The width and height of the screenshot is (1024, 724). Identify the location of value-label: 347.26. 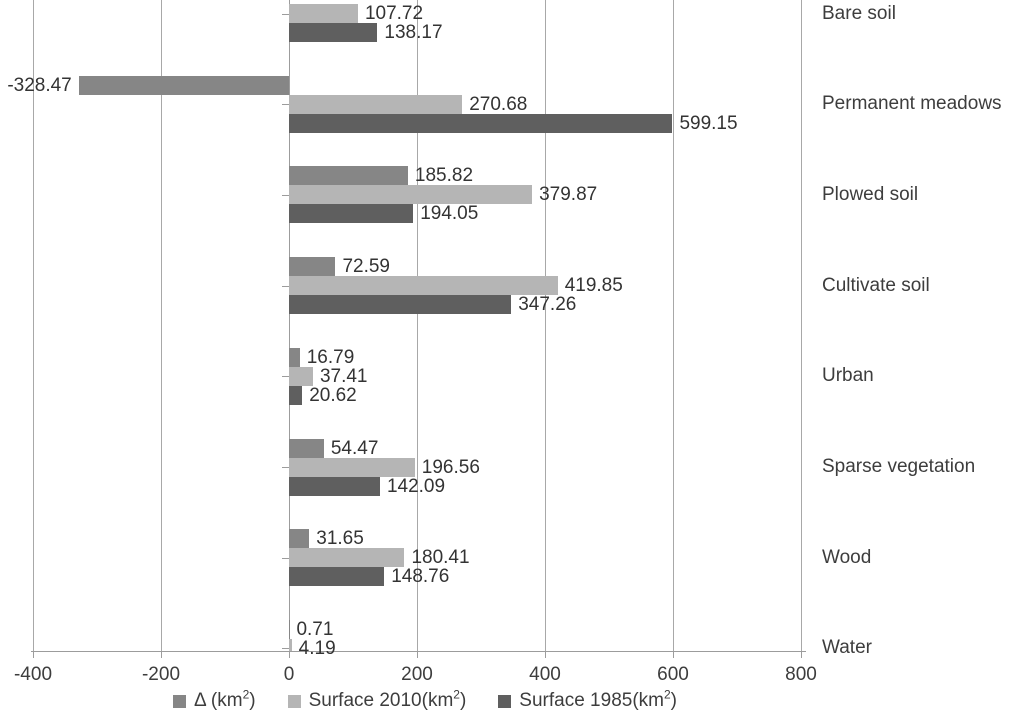
(547, 305).